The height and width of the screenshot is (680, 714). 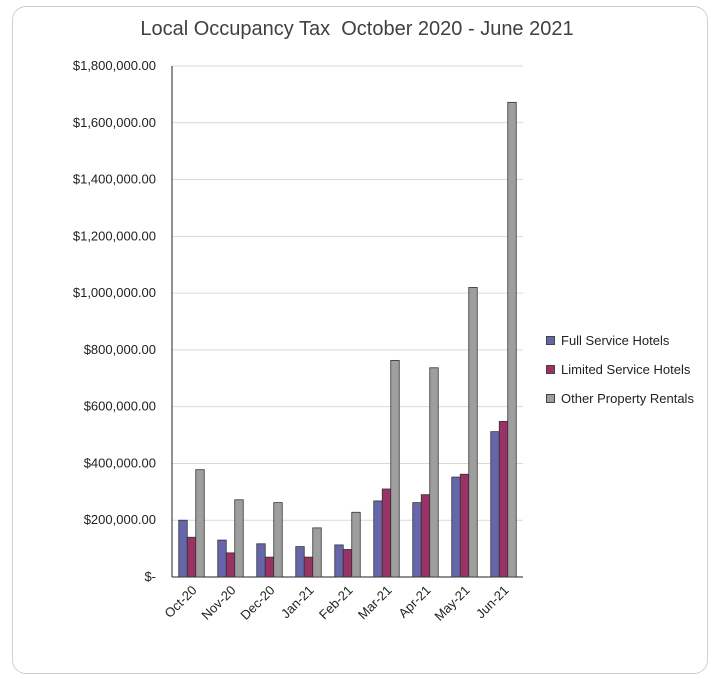 I want to click on y-tick-label: $1,600,000.00, so click(x=114, y=122).